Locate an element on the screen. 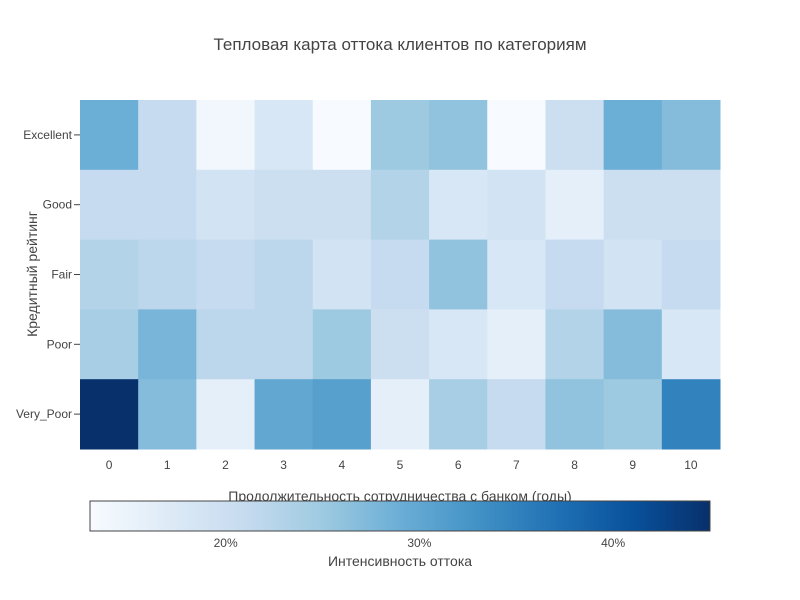  x-tick-label: 1 is located at coordinates (167, 465).